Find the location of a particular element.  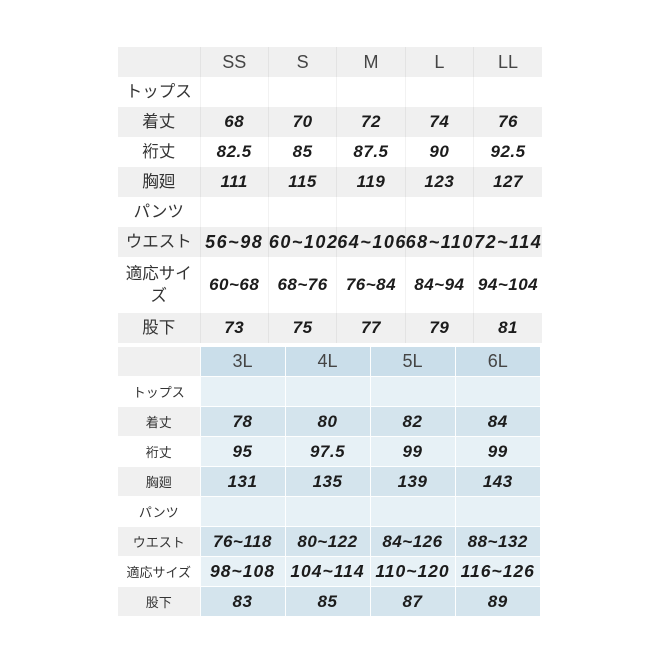

cell-text: 68 is located at coordinates (234, 121).